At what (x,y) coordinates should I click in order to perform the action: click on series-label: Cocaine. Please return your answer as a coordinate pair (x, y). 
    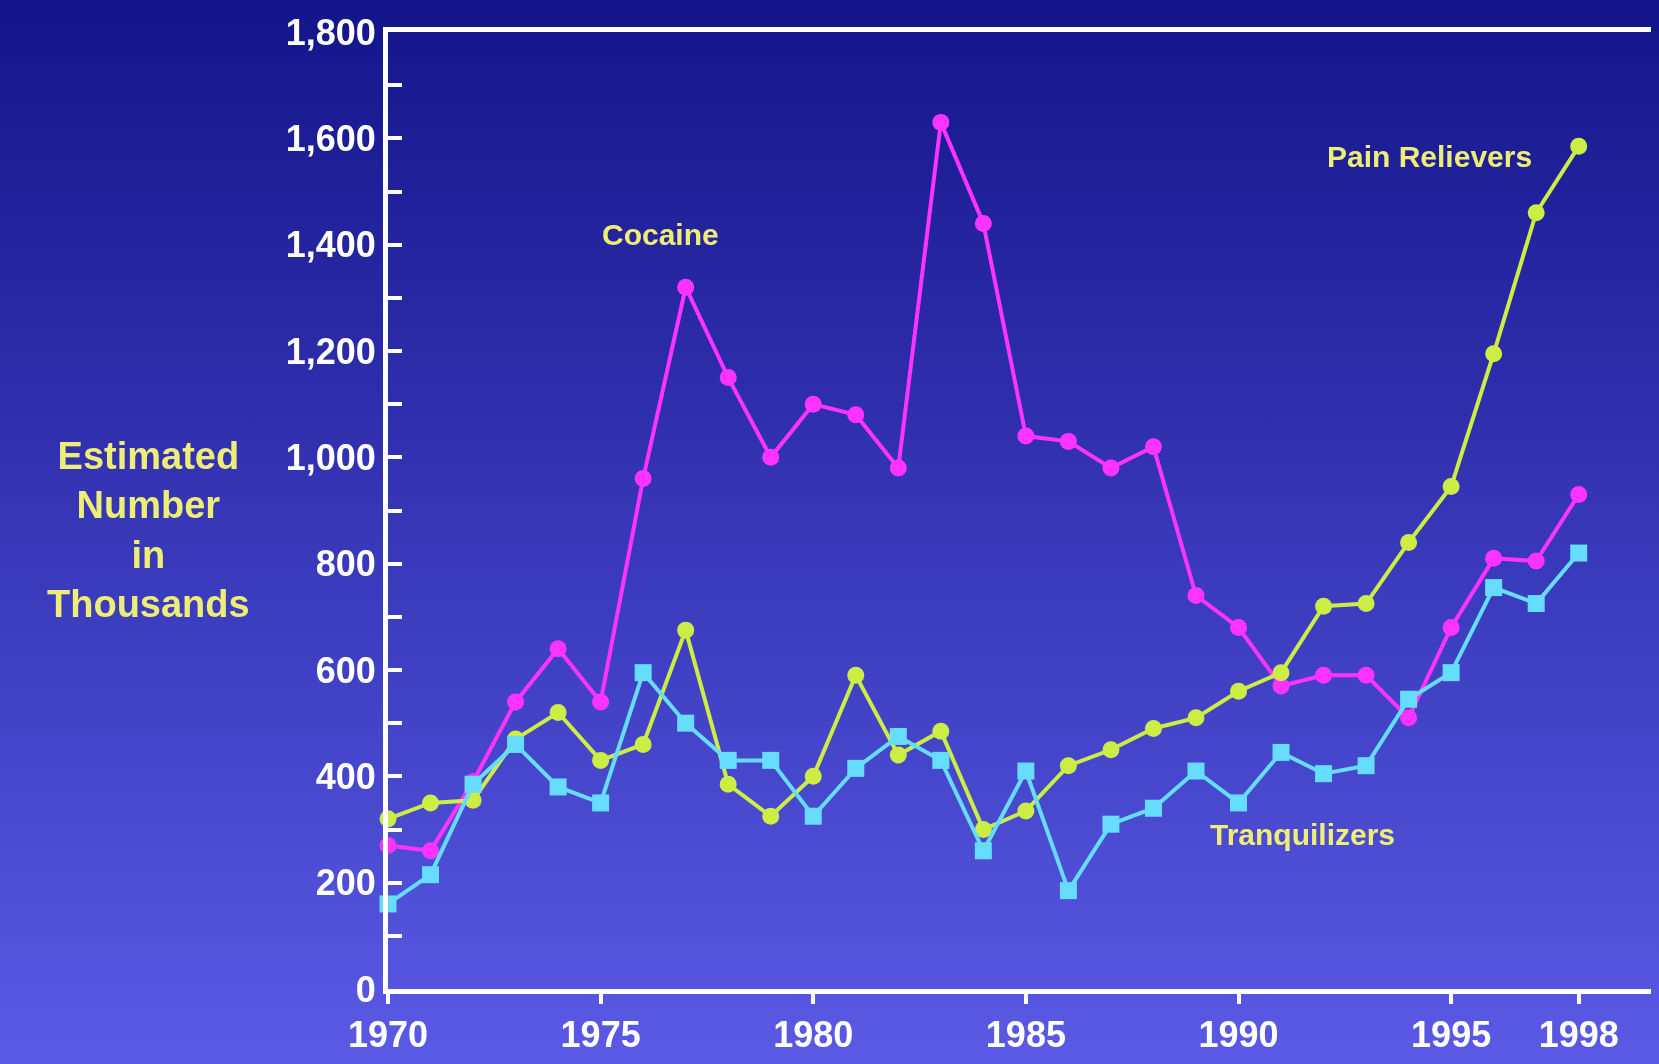
    Looking at the image, I should click on (660, 234).